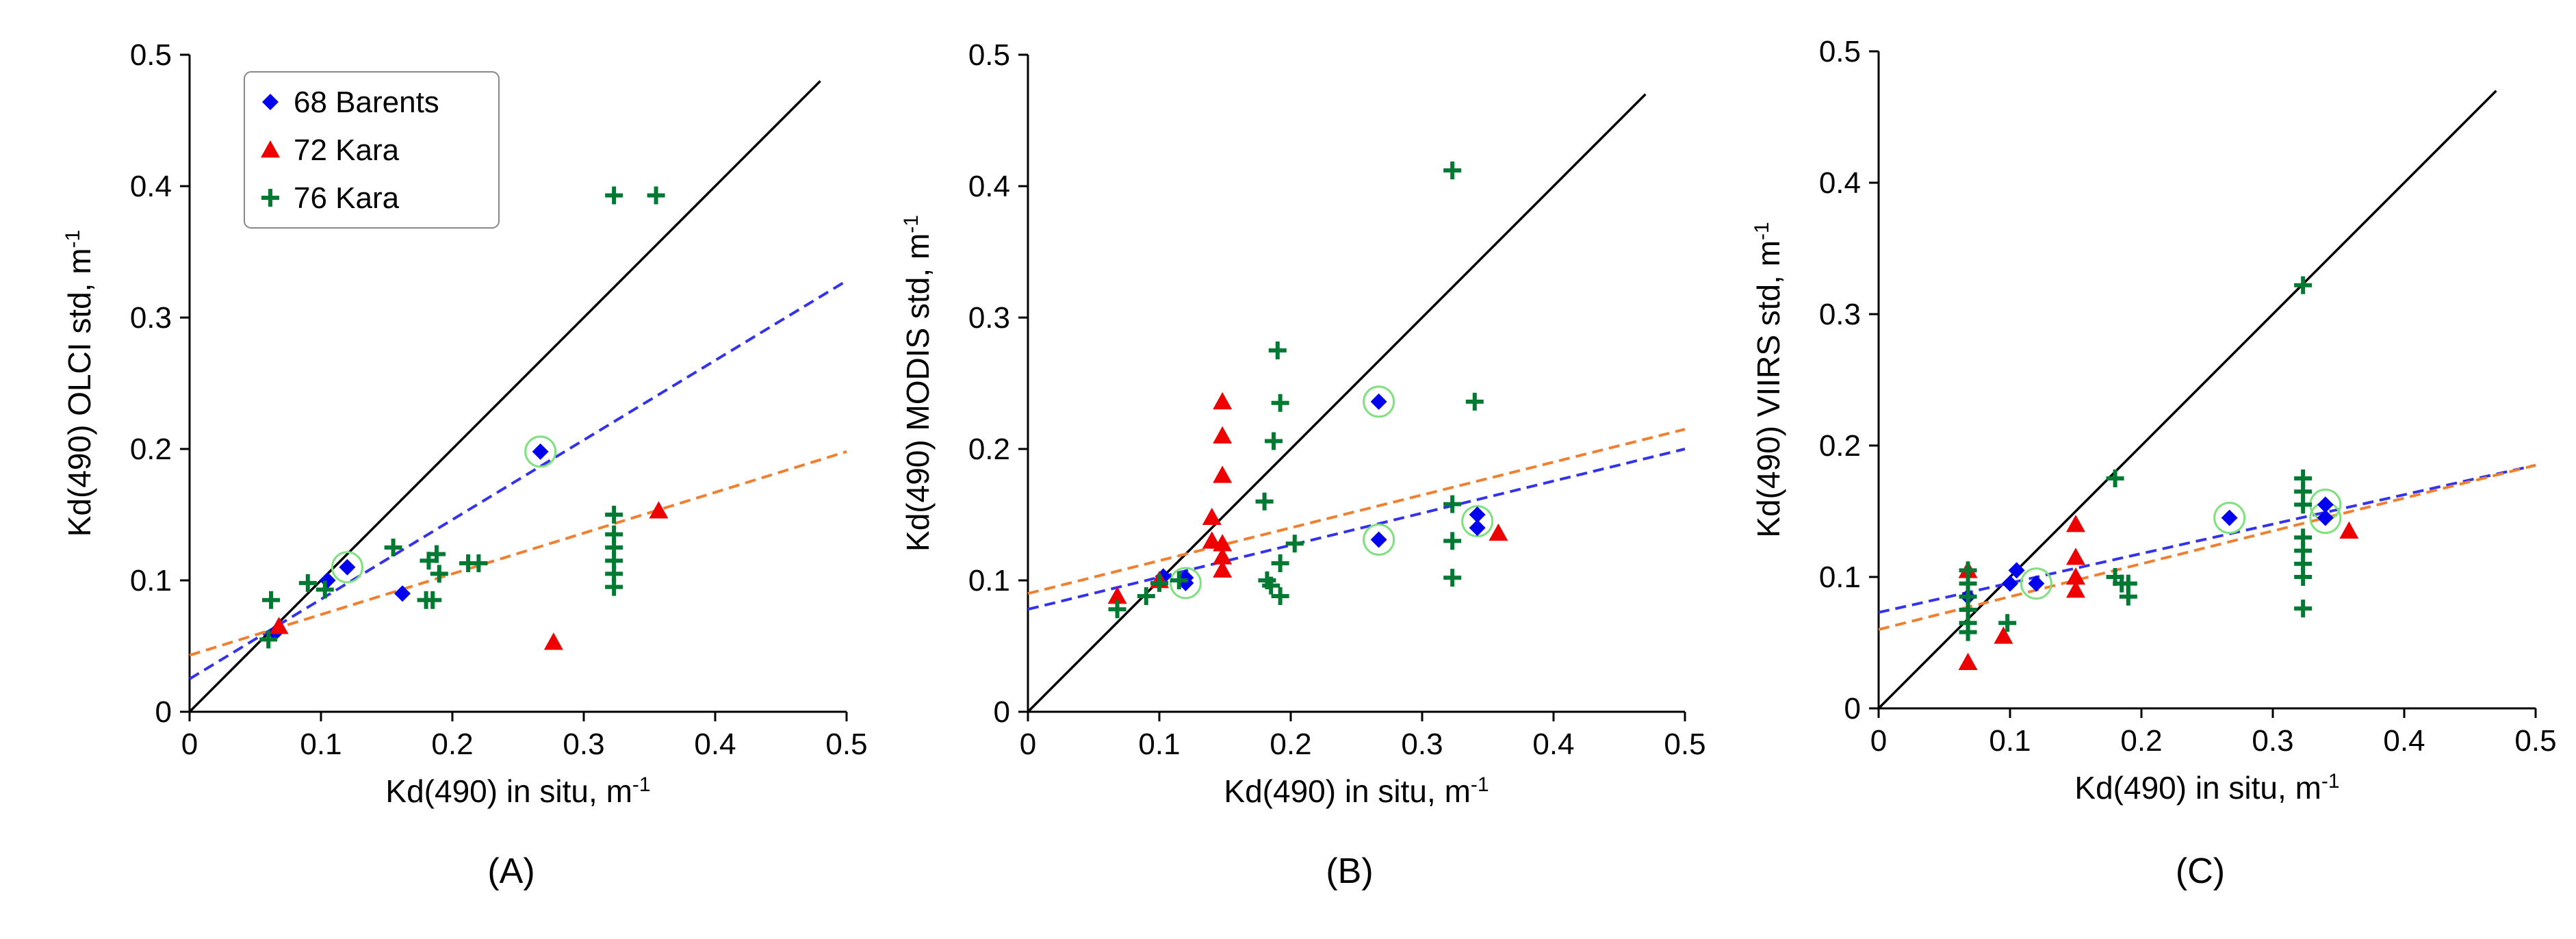 The height and width of the screenshot is (939, 2576). I want to click on y-tick-label: 0.5, so click(151, 55).